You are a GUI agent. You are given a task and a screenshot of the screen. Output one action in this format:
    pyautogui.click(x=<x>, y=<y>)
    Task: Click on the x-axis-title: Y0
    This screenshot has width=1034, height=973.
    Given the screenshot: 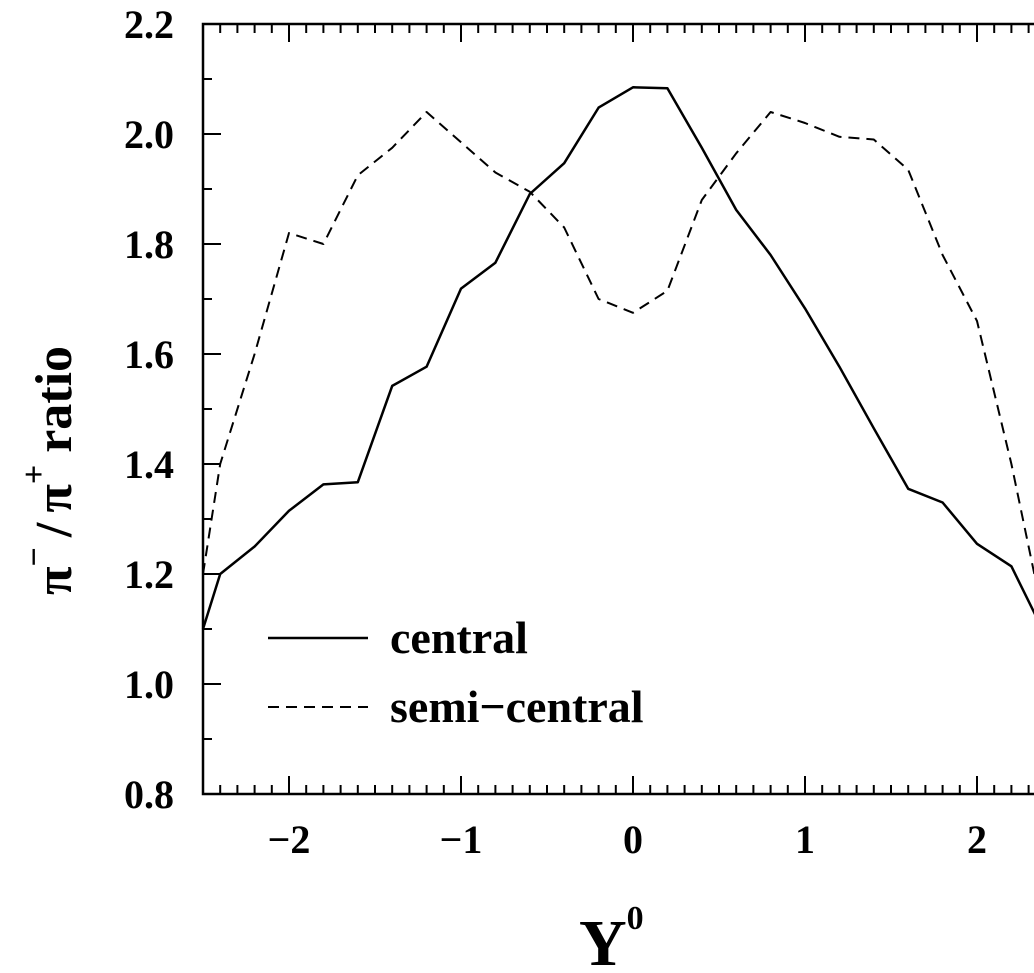 What is the action you would take?
    pyautogui.click(x=611, y=936)
    